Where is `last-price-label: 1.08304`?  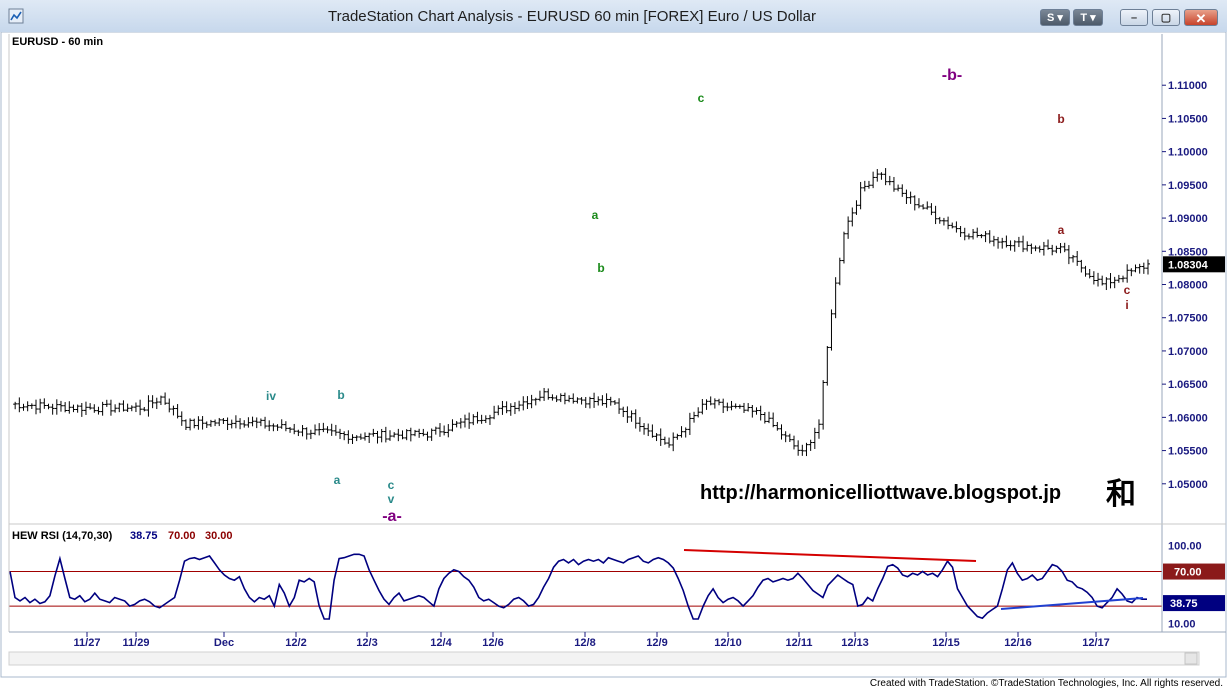
last-price-label: 1.08304 is located at coordinates (1188, 265).